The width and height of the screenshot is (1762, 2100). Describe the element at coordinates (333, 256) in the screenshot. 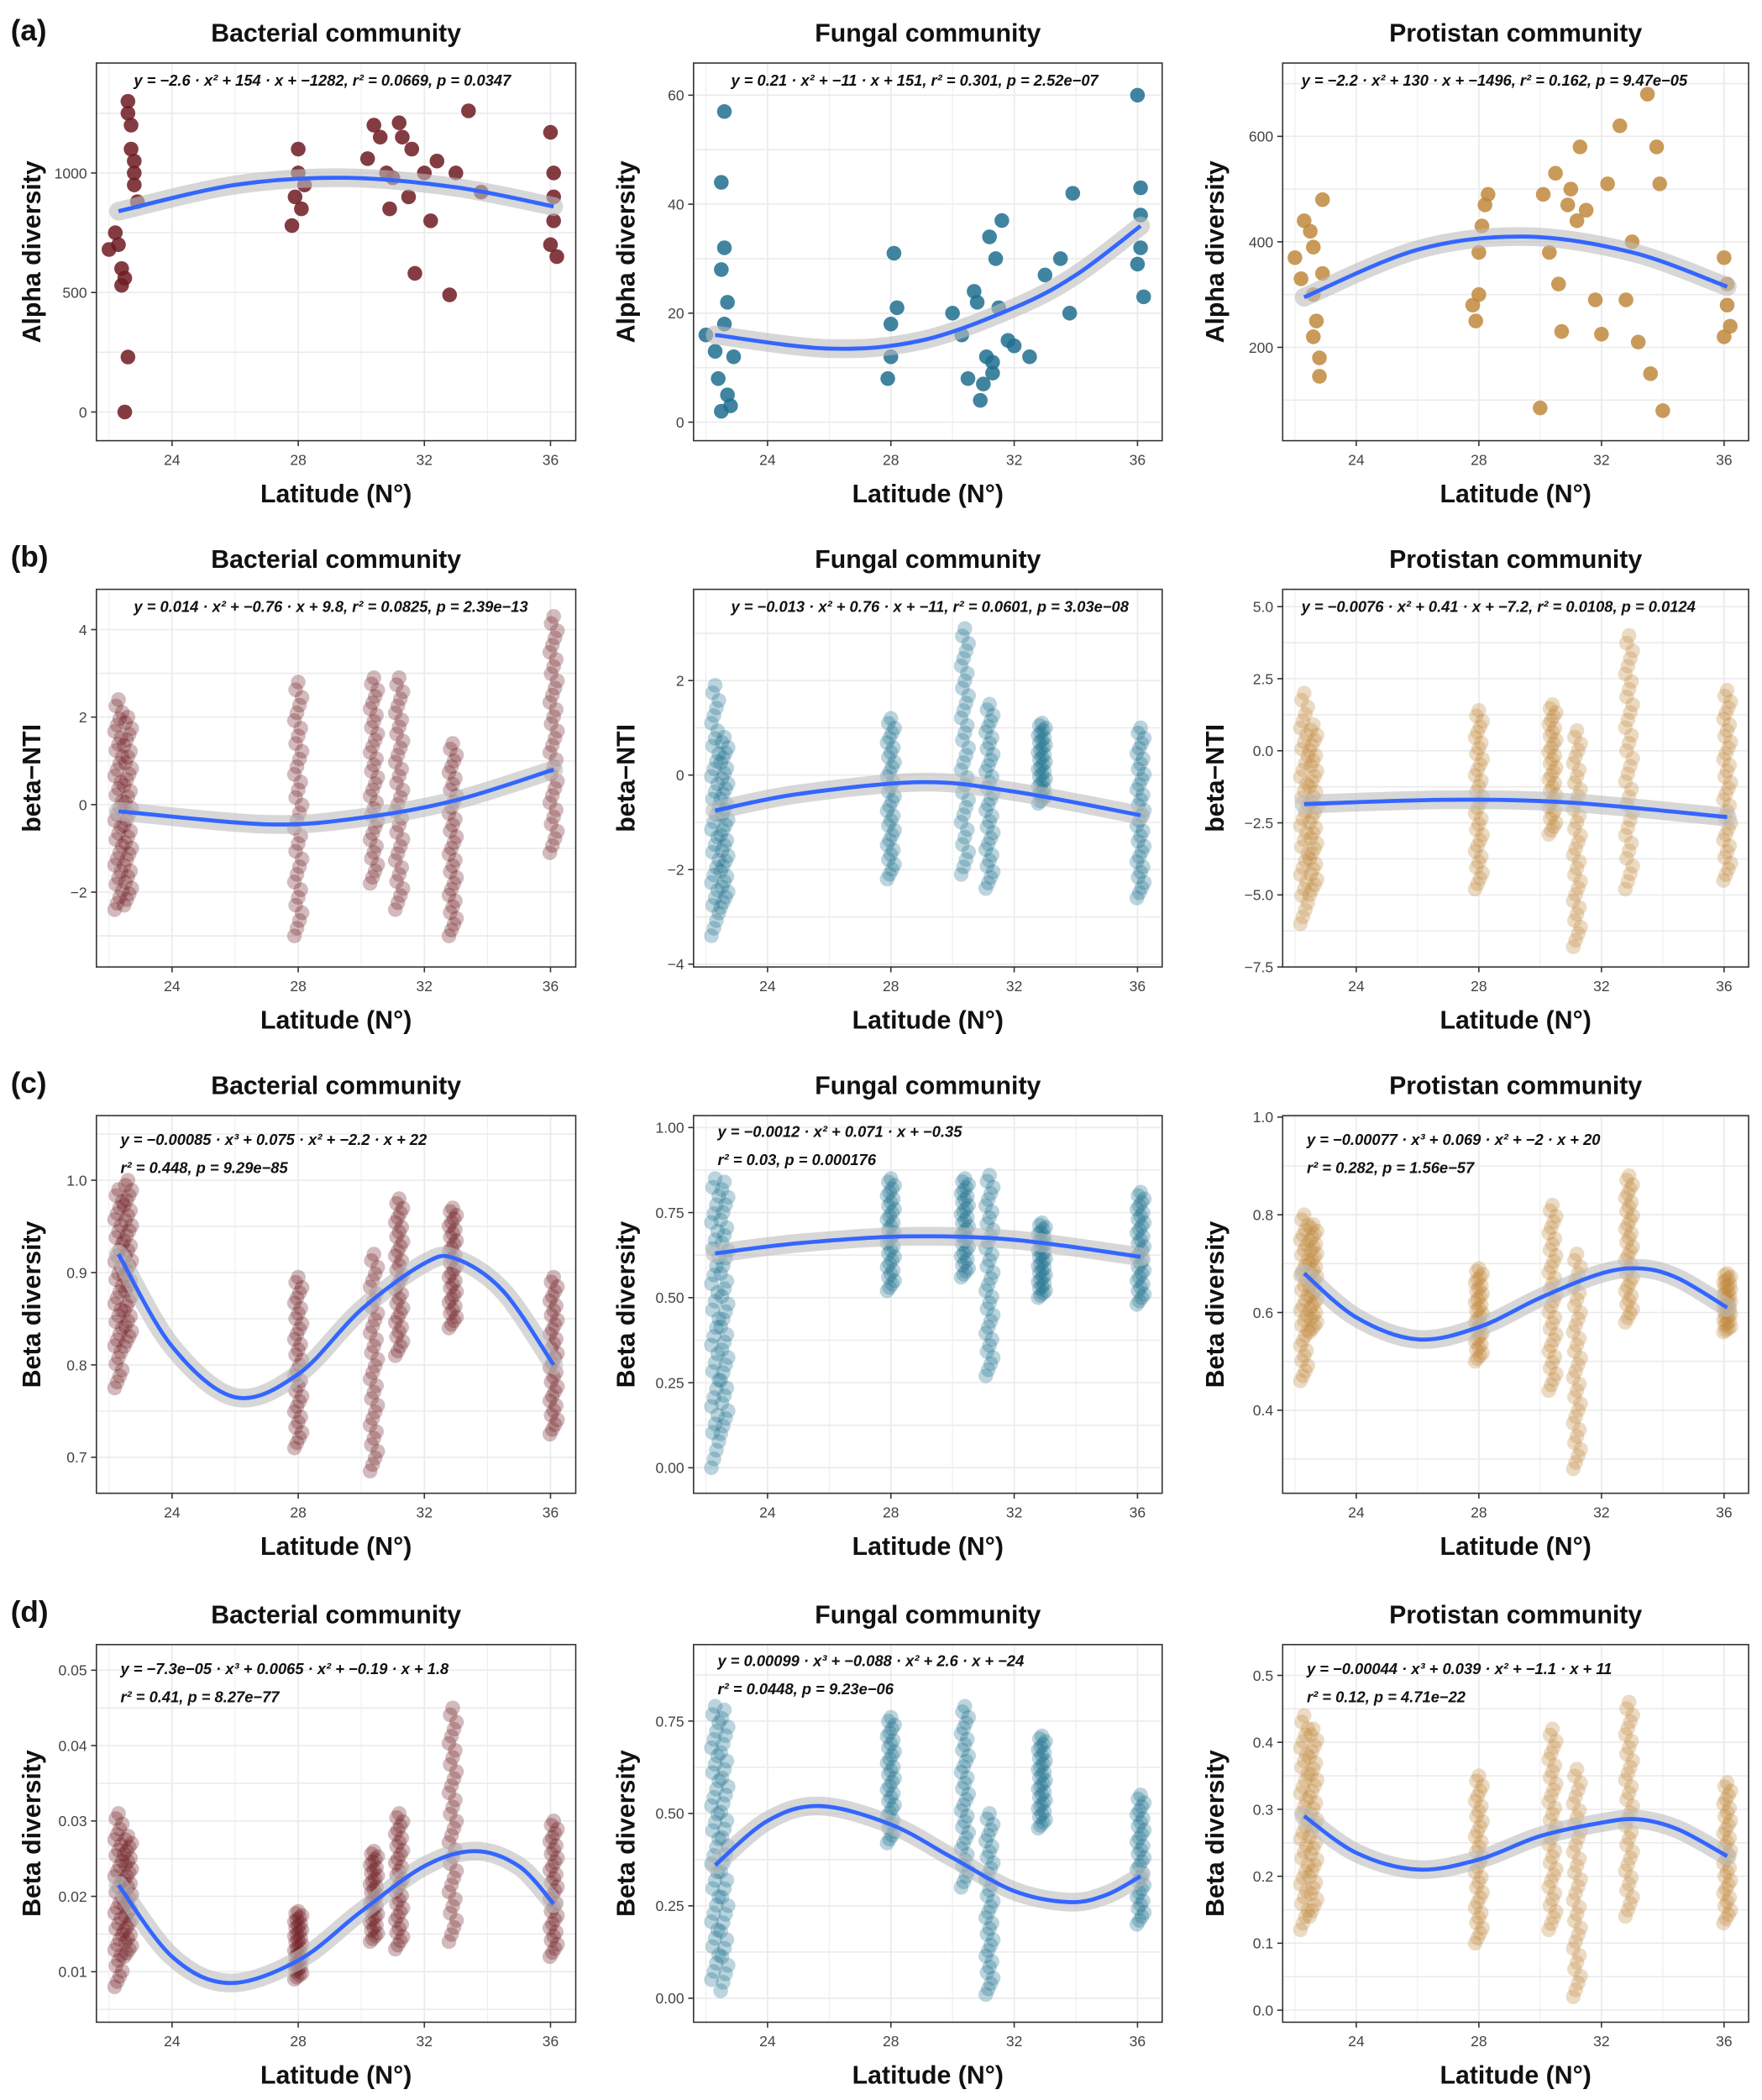

I see `points-layer` at that location.